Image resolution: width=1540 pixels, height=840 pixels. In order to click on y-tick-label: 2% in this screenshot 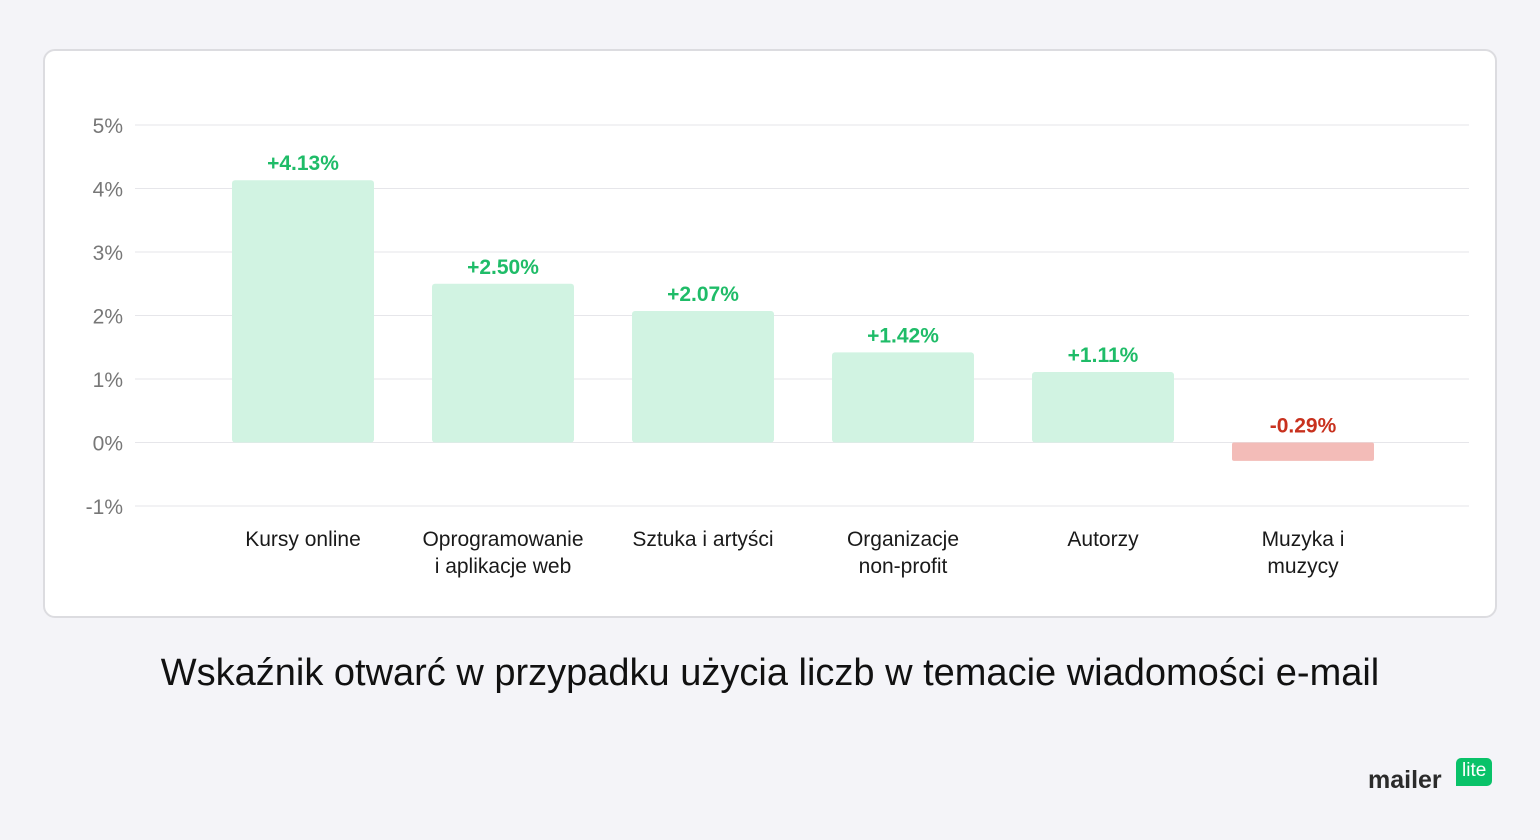, I will do `click(108, 317)`.